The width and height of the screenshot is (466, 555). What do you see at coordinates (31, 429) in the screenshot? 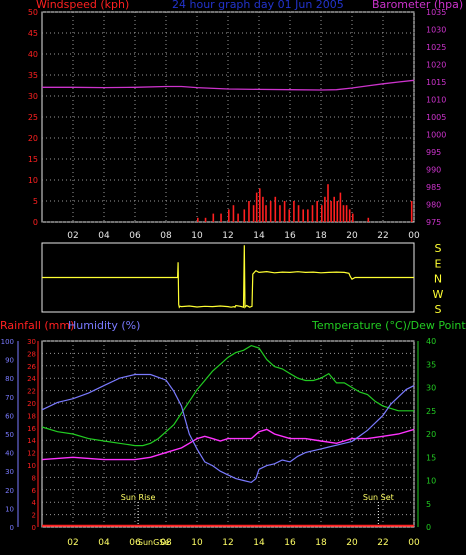
I see `rainfall-tick-label: 16` at bounding box center [31, 429].